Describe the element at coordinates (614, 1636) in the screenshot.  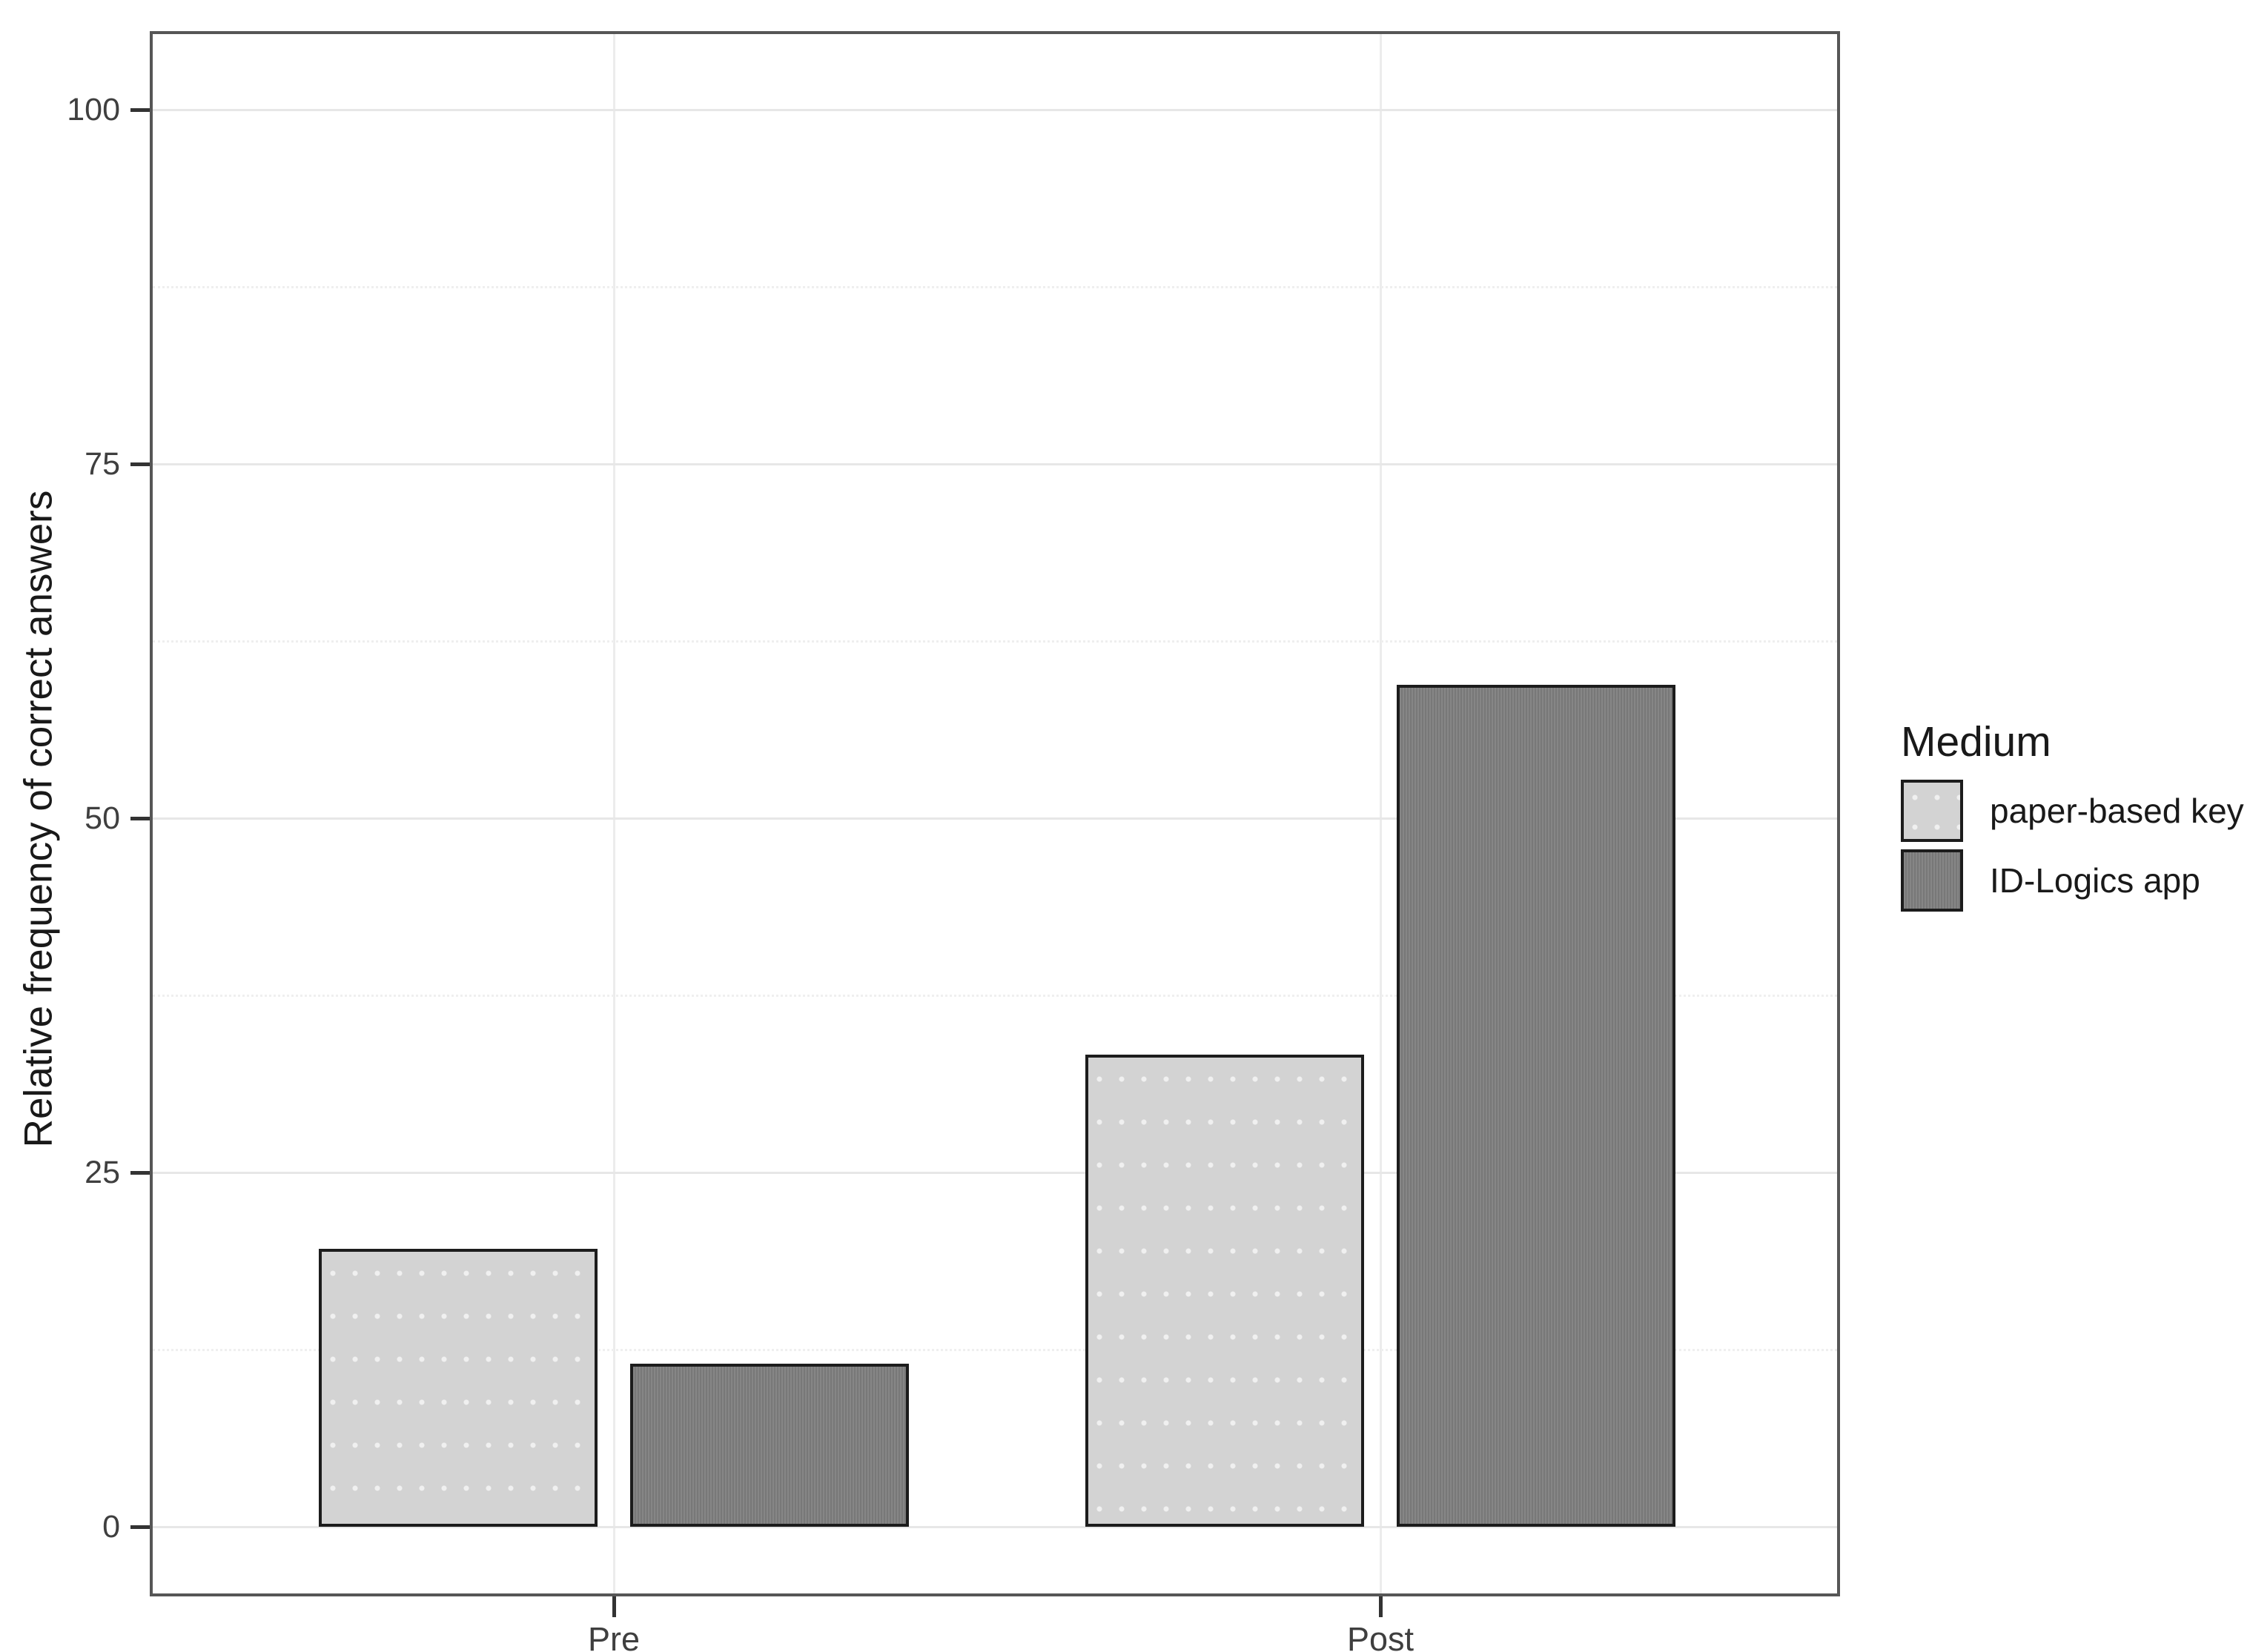
I see `x-tick-label-pre: Pre` at that location.